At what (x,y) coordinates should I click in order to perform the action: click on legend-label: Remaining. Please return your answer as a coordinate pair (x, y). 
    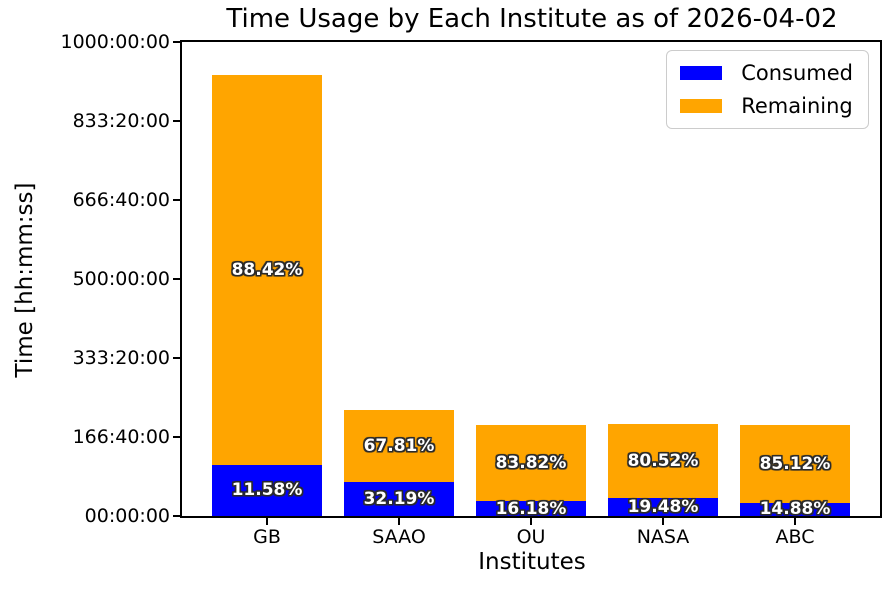
    Looking at the image, I should click on (797, 106).